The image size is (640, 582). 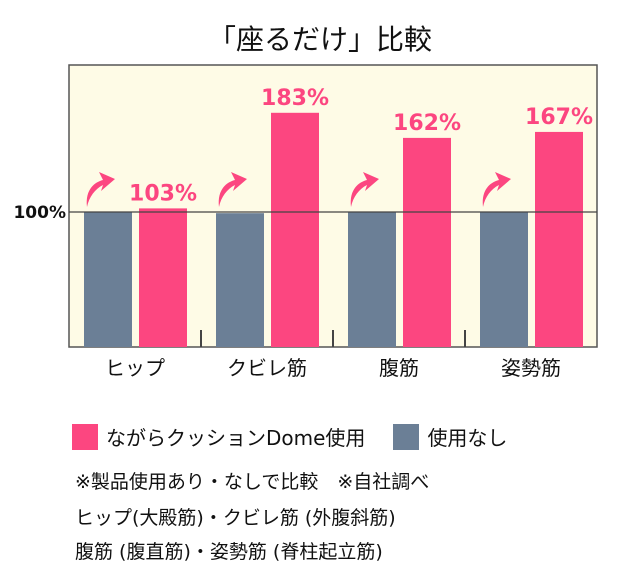 I want to click on note-1: ※製品使用あり・なしで比較 ※自社調べ, so click(x=252, y=482).